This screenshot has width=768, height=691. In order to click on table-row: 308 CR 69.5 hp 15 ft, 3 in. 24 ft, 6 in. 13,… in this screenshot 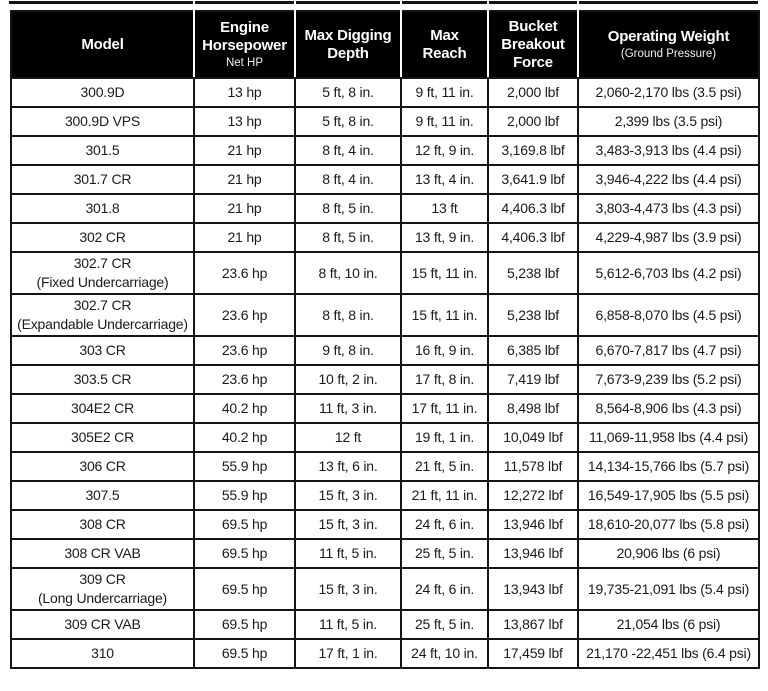, I will do `click(385, 524)`.